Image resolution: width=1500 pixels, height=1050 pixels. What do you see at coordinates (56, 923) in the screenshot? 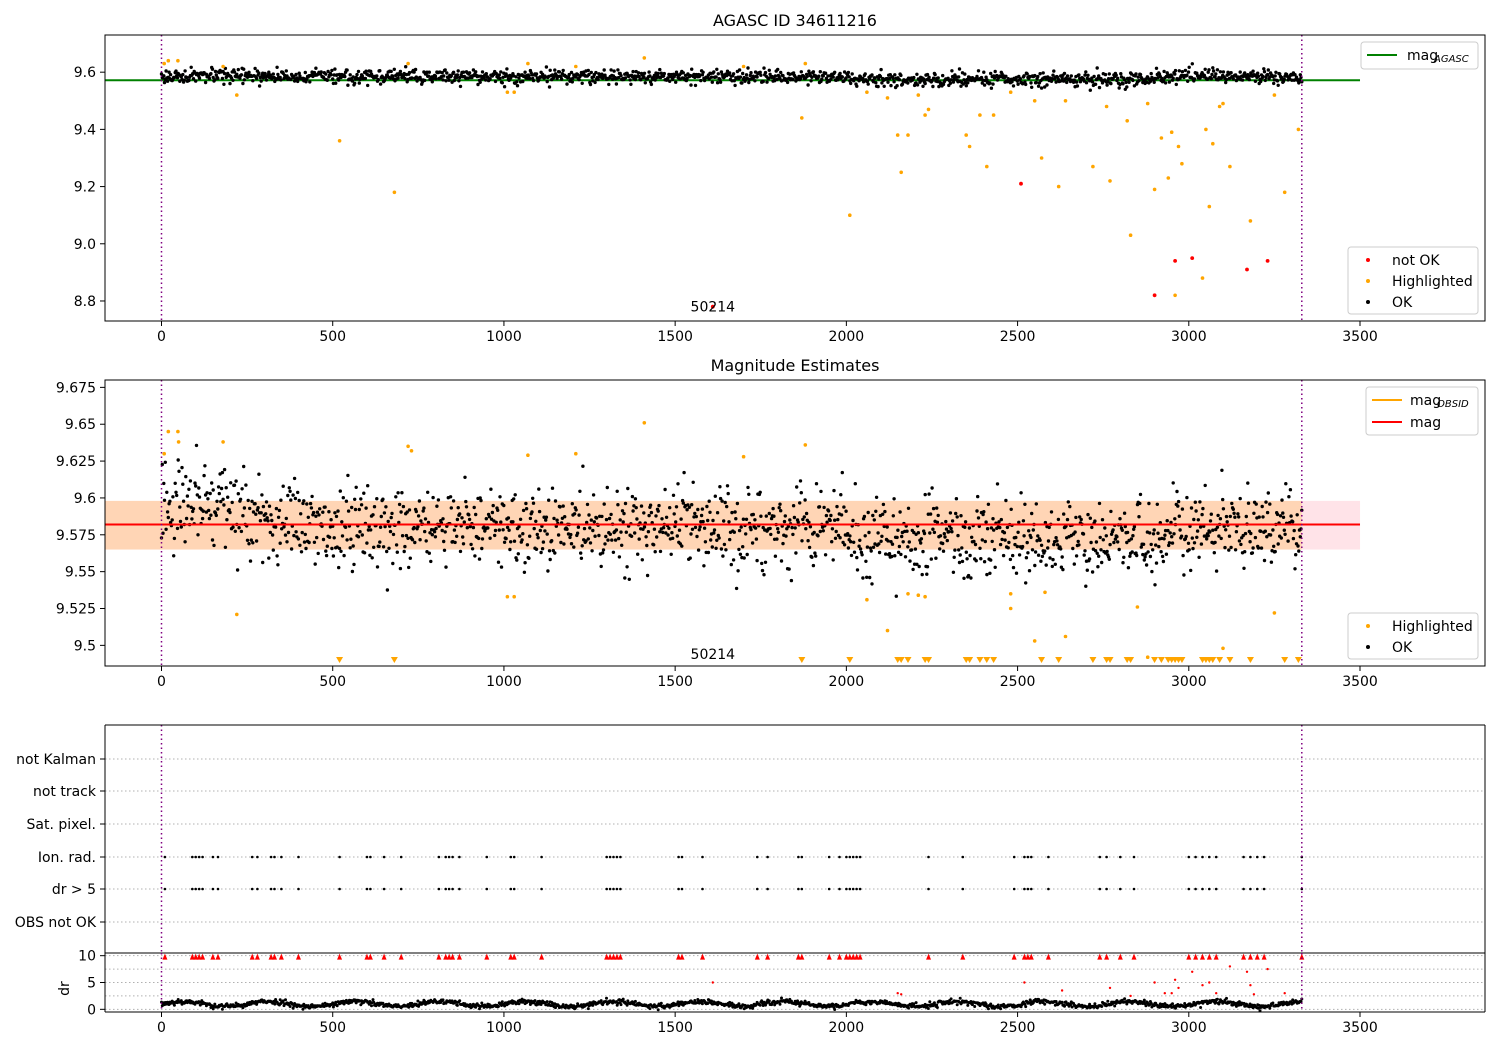
I see `flag-label: OBS not OK` at bounding box center [56, 923].